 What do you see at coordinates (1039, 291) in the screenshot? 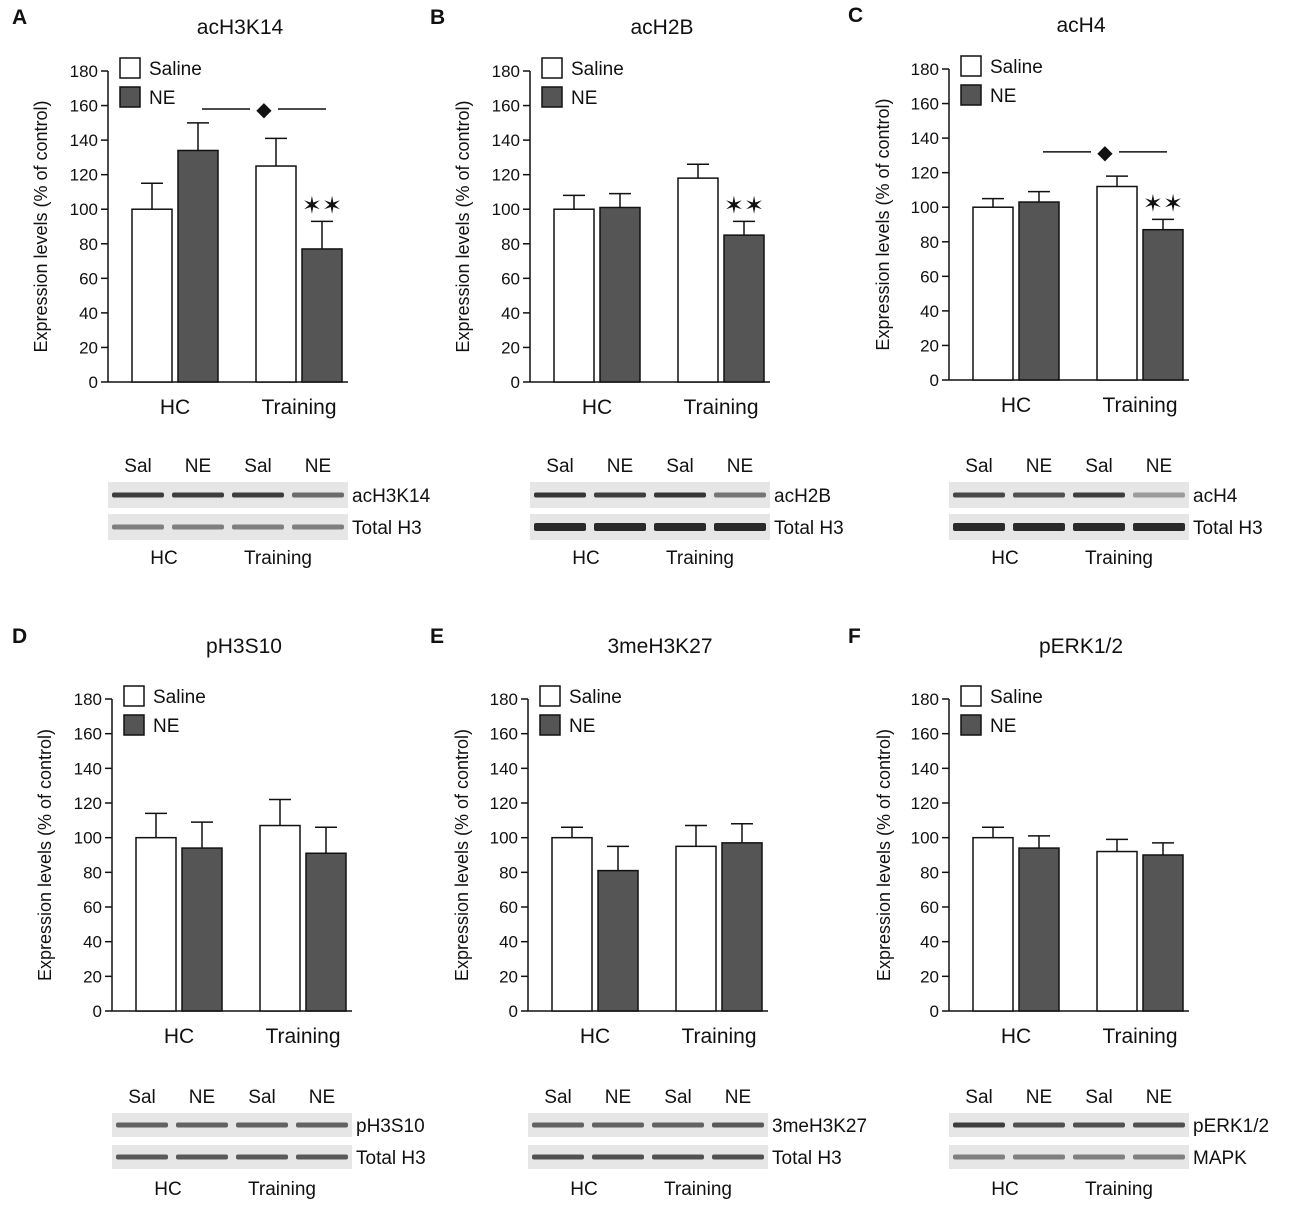
I see `bar-ne-hc` at bounding box center [1039, 291].